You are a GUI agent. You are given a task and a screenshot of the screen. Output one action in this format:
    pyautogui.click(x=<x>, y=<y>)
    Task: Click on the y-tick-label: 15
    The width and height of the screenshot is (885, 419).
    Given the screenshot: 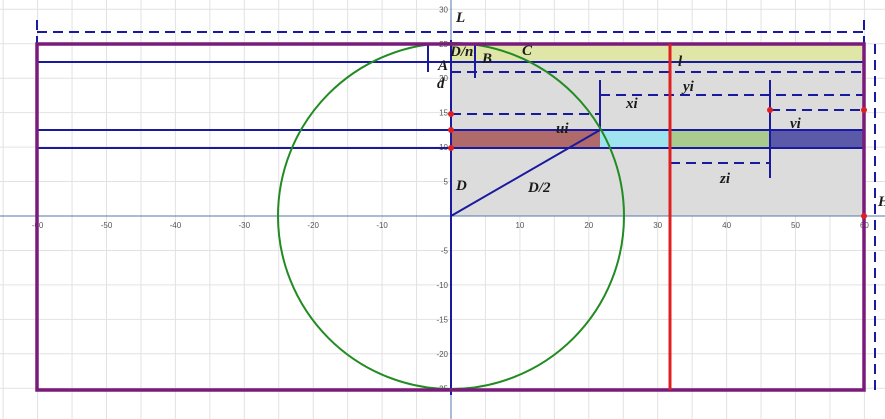 What is the action you would take?
    pyautogui.click(x=443, y=113)
    